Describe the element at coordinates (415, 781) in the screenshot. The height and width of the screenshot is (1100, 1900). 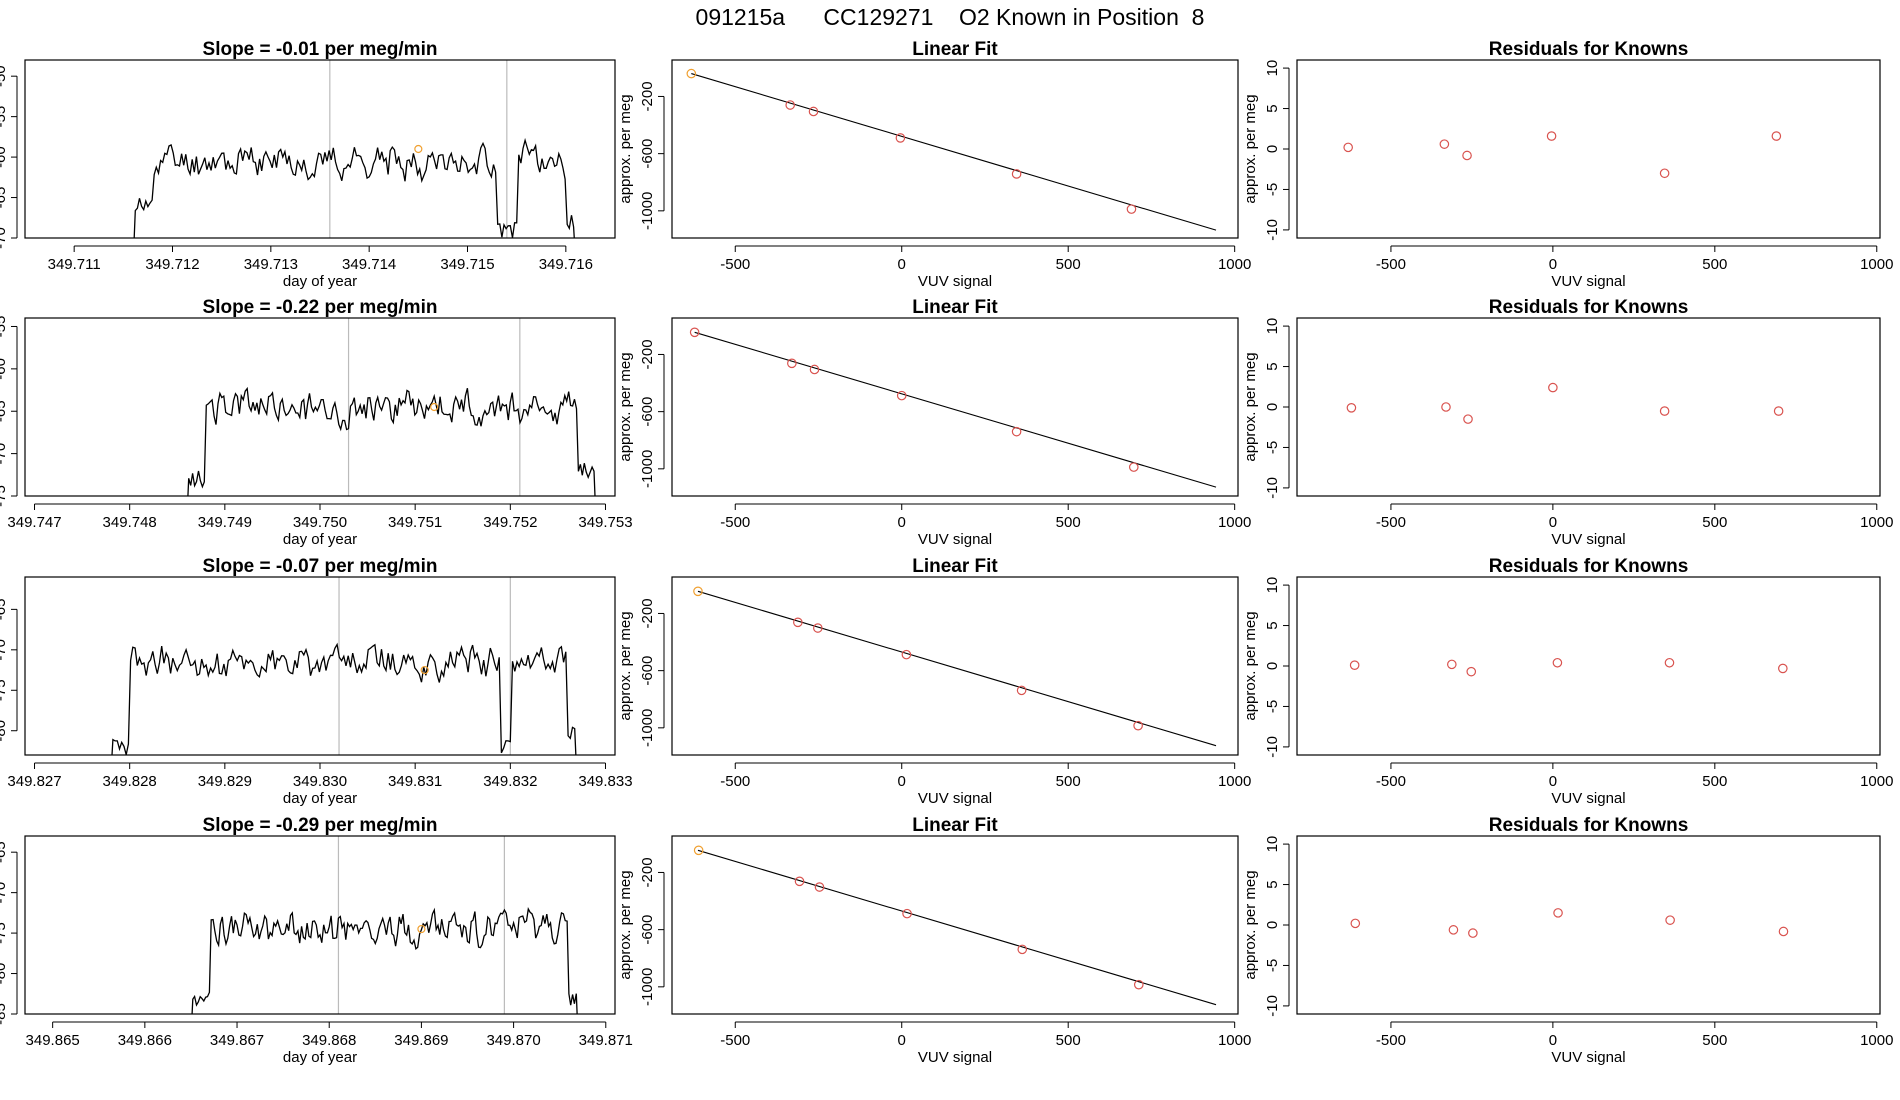
I see `x-tick-label: 349.831` at that location.